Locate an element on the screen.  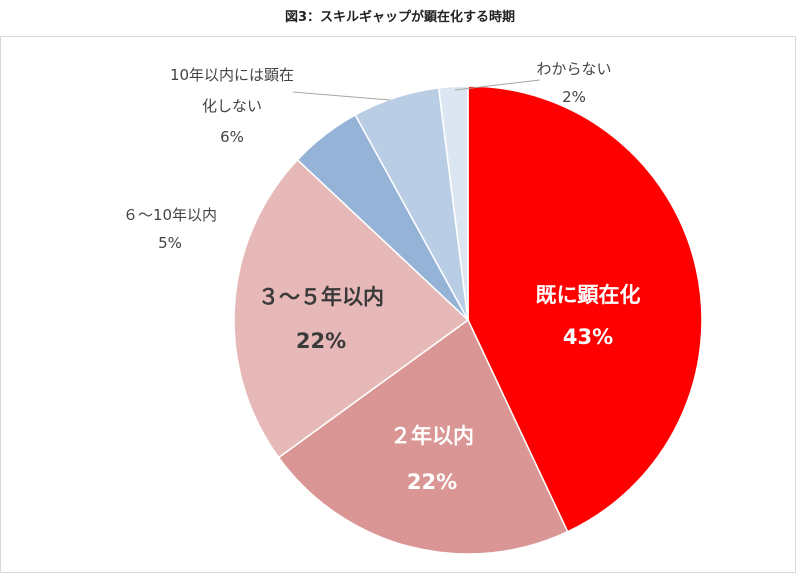
slice-value-already: 43% is located at coordinates (588, 337).